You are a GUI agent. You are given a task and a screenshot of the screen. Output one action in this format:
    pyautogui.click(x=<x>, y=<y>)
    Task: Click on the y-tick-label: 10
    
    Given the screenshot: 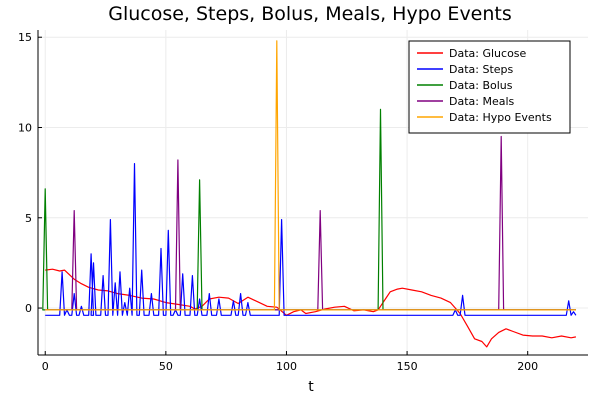 What is the action you would take?
    pyautogui.click(x=25, y=128)
    